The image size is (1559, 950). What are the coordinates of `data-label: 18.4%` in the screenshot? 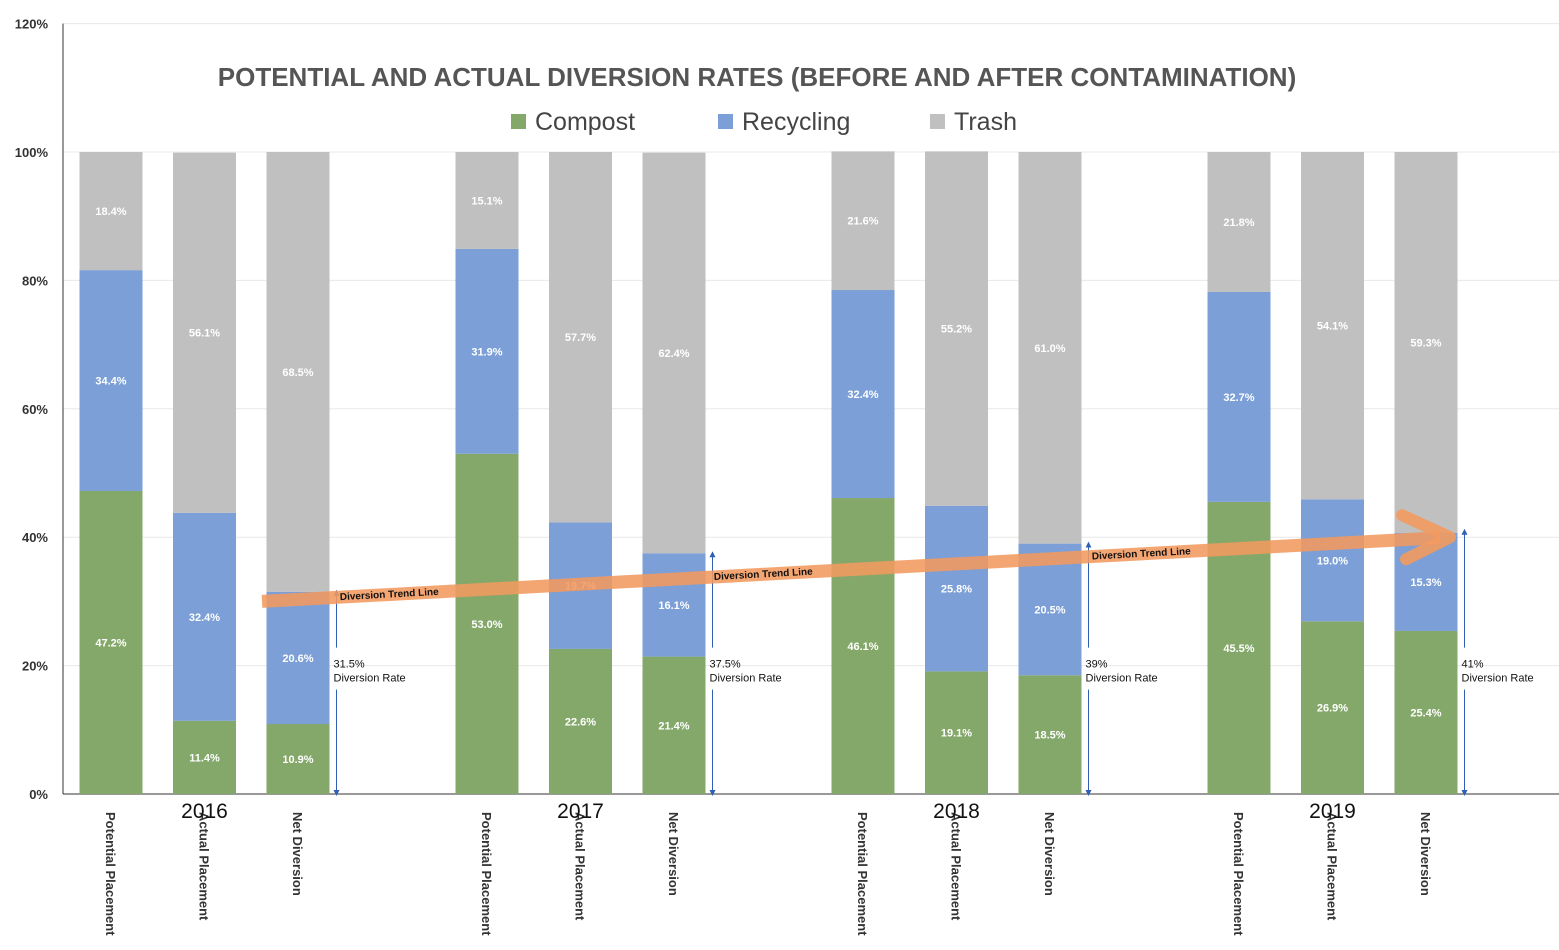 It's located at (110, 212).